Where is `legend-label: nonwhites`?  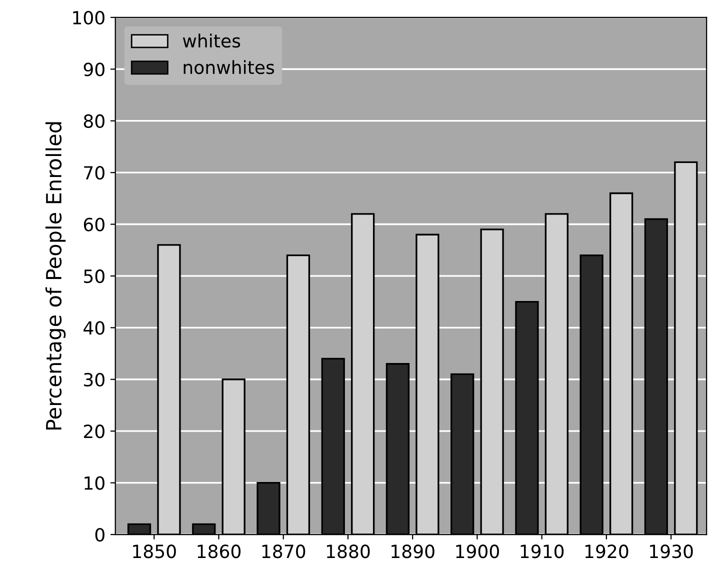 legend-label: nonwhites is located at coordinates (229, 67).